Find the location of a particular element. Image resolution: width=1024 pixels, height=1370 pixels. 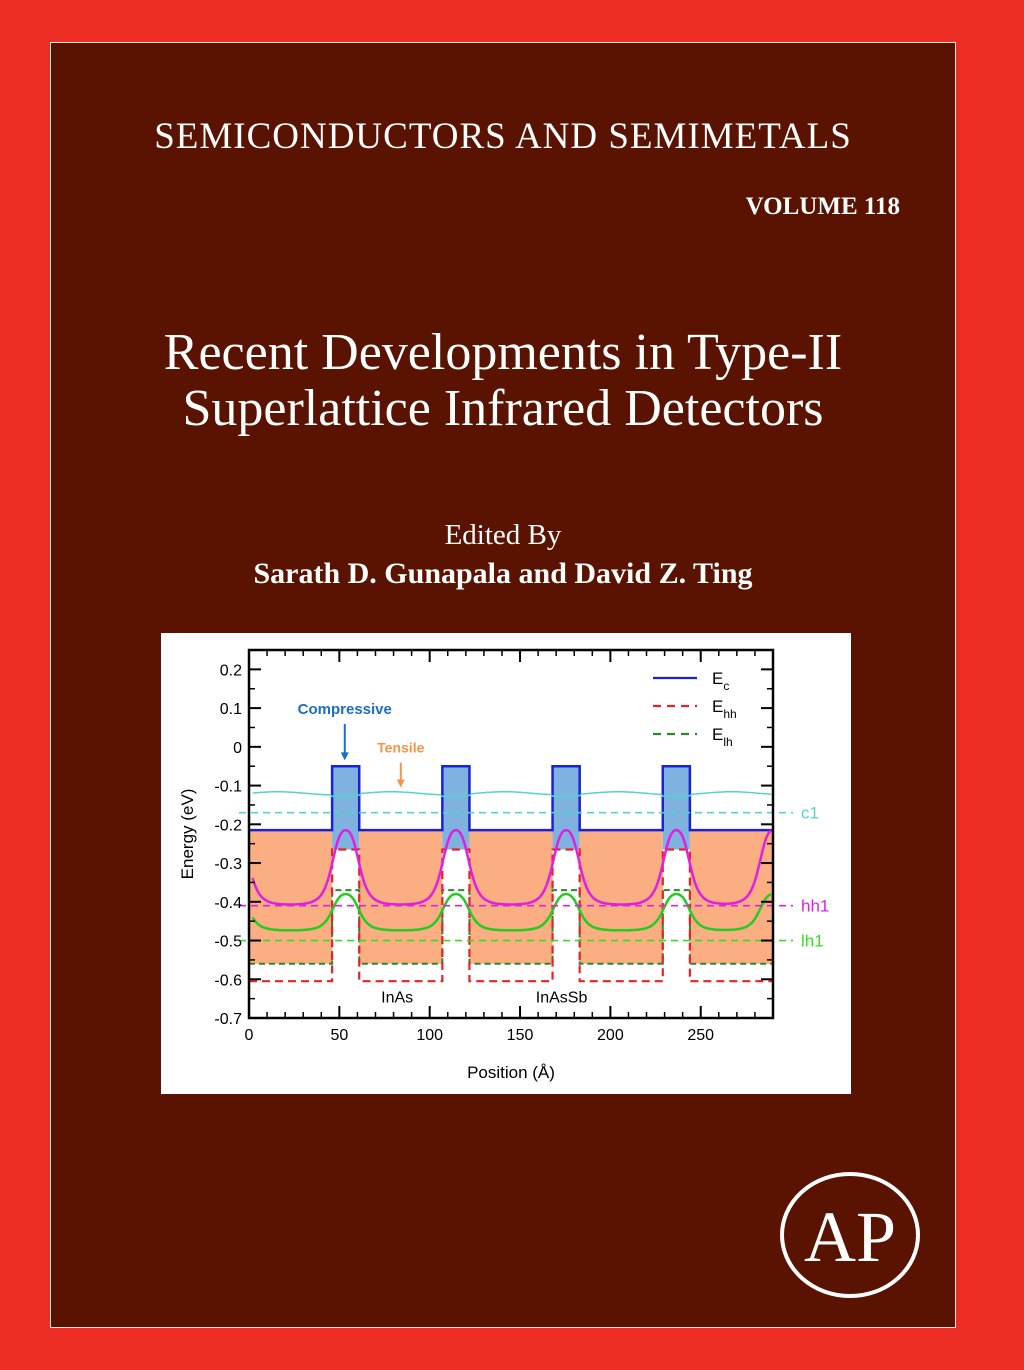

legend-subscript: lh is located at coordinates (727, 742).